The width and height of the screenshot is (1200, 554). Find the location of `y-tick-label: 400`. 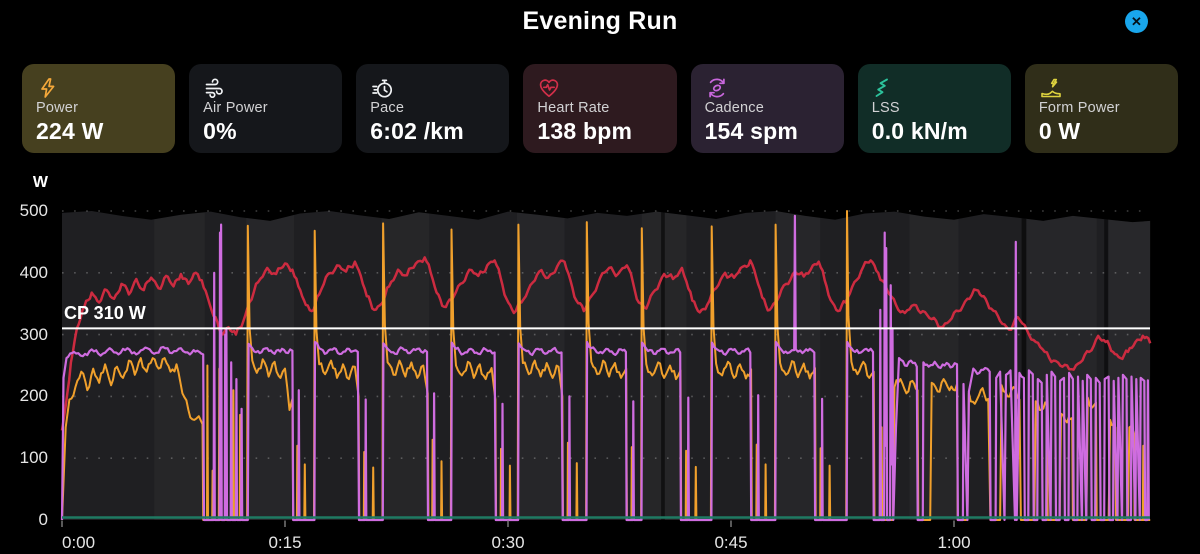

y-tick-label: 400 is located at coordinates (33, 272).